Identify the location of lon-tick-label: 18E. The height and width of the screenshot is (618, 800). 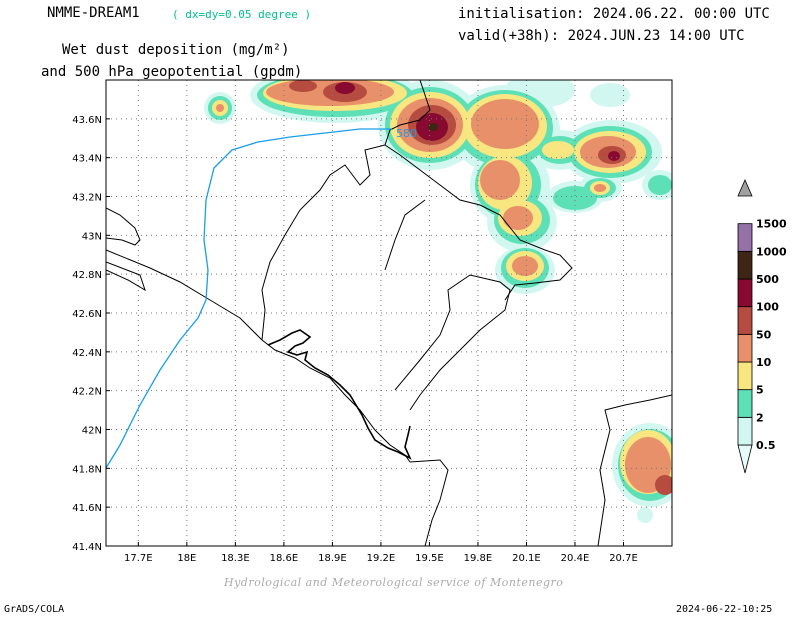
(186, 558).